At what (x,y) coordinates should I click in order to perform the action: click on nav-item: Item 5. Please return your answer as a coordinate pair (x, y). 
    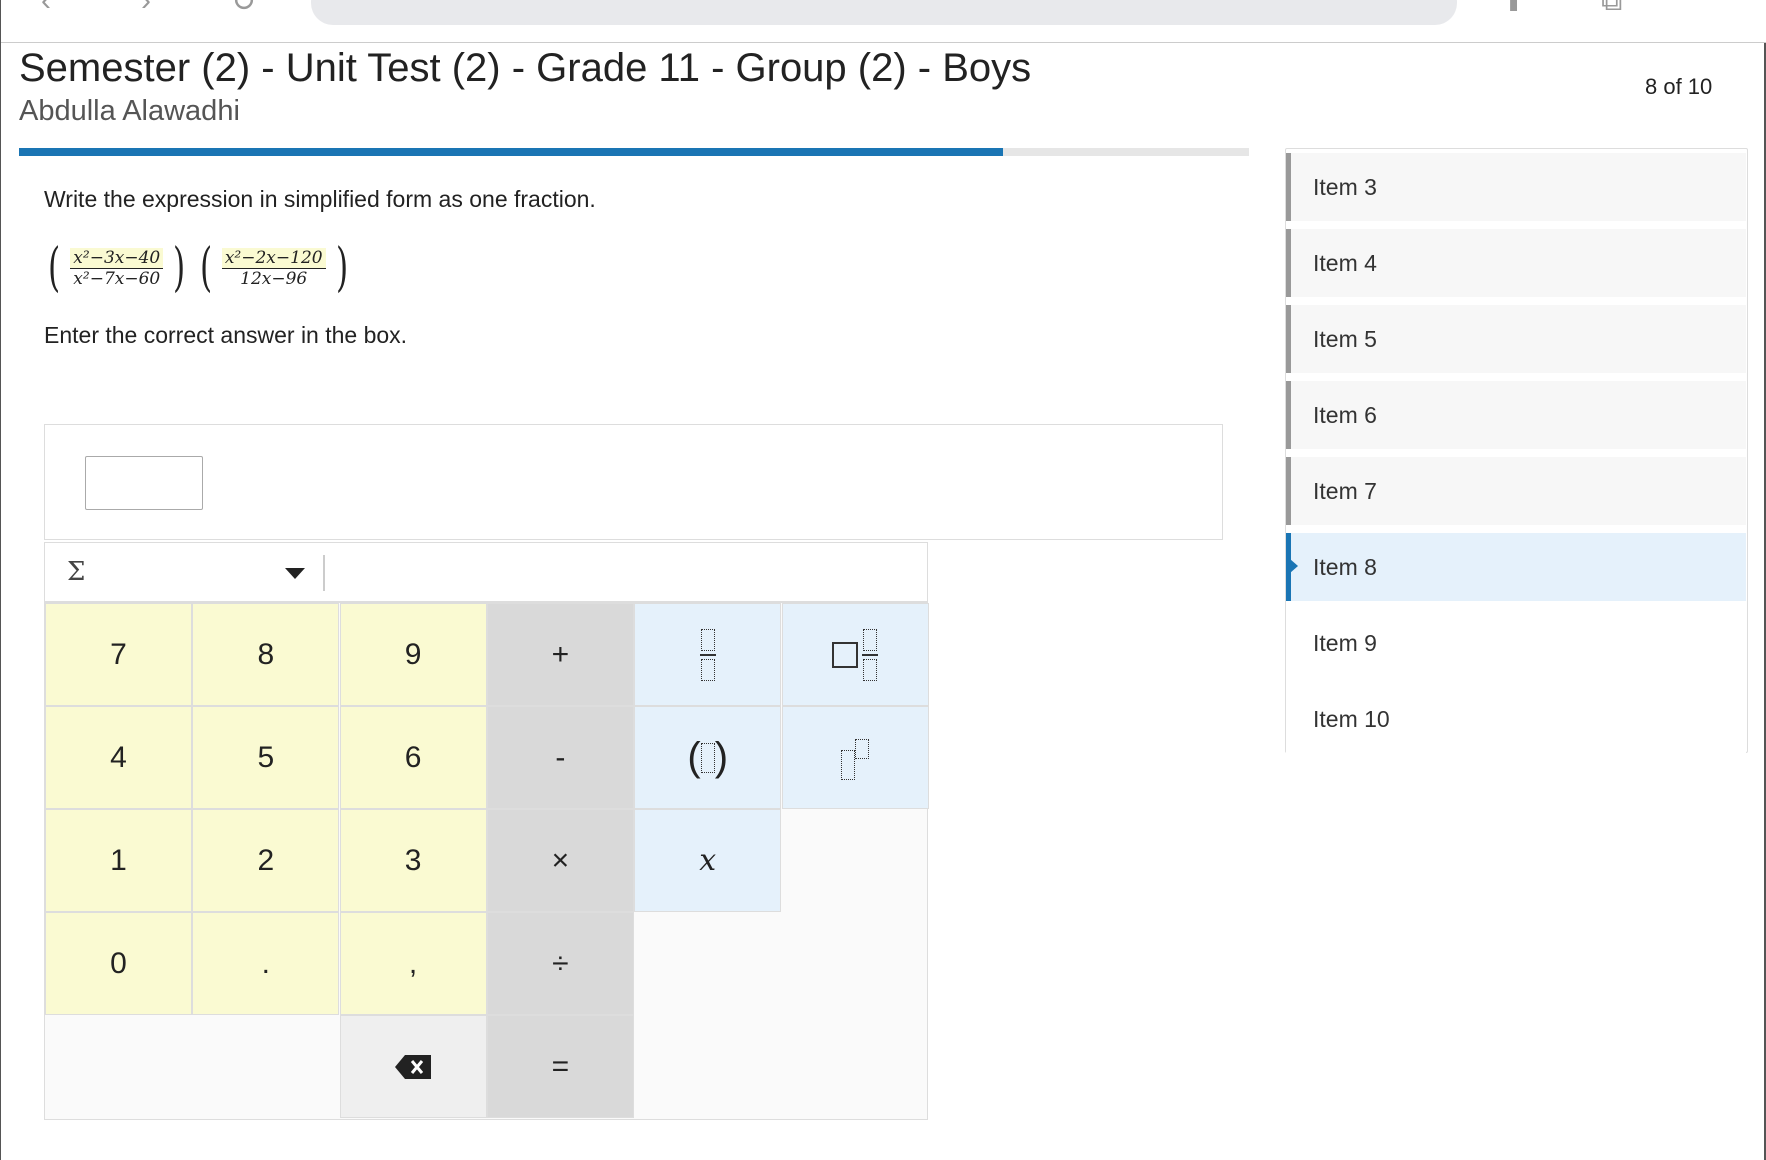
    Looking at the image, I should click on (1516, 339).